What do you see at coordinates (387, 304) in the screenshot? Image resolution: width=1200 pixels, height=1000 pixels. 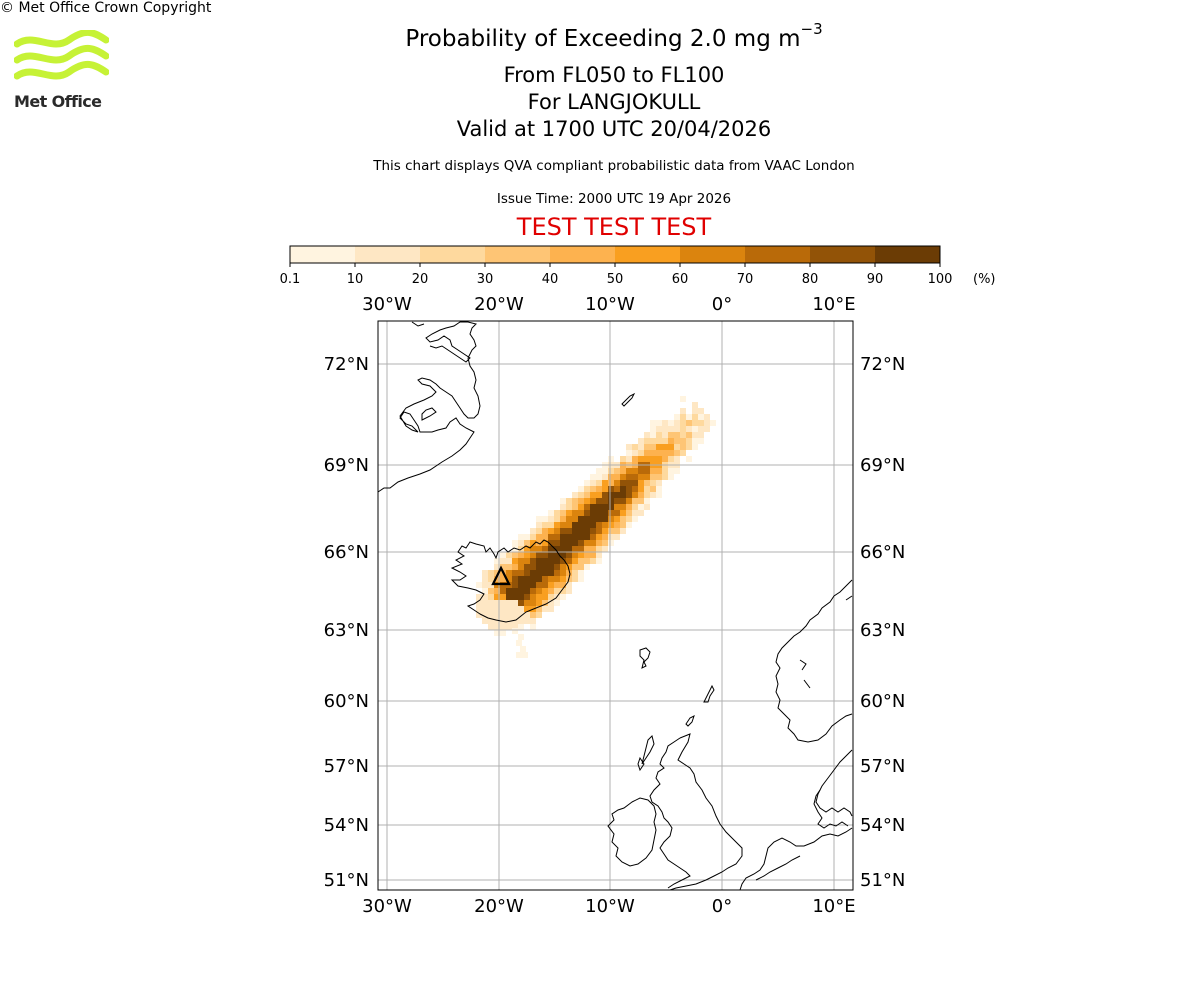 I see `lon-label: 30°W` at bounding box center [387, 304].